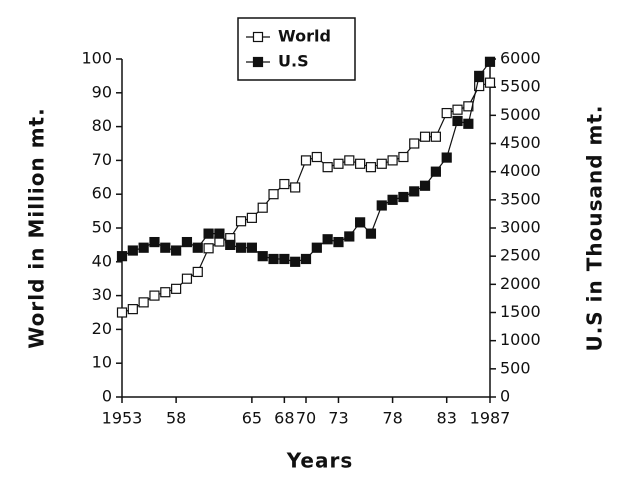 This screenshot has width=618, height=478. Describe the element at coordinates (296, 49) in the screenshot. I see `legend-box` at that location.